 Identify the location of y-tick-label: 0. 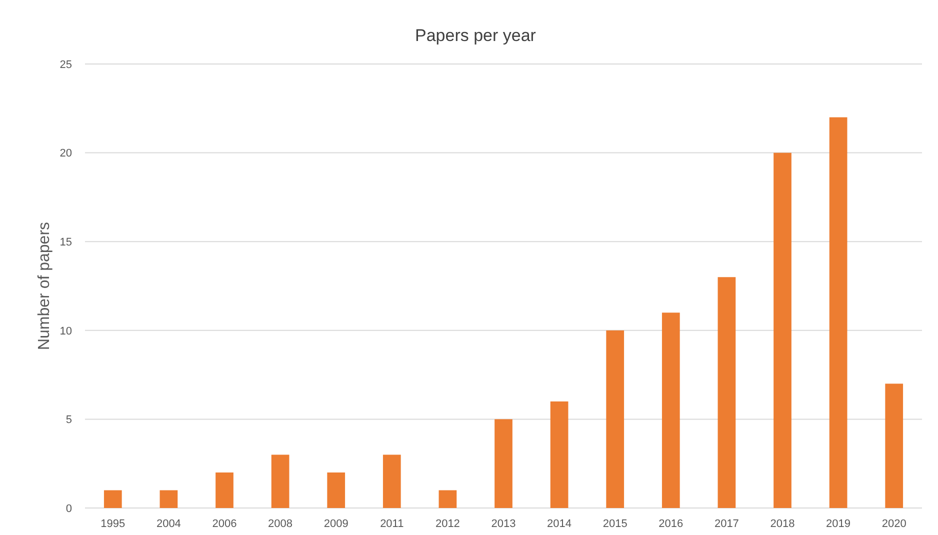
(69, 508).